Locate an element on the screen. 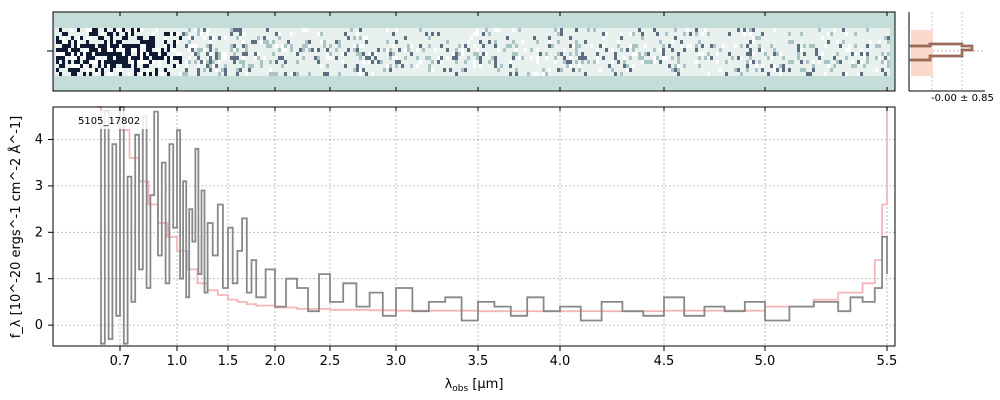  y-tick-label-0: 0 is located at coordinates (39, 325).